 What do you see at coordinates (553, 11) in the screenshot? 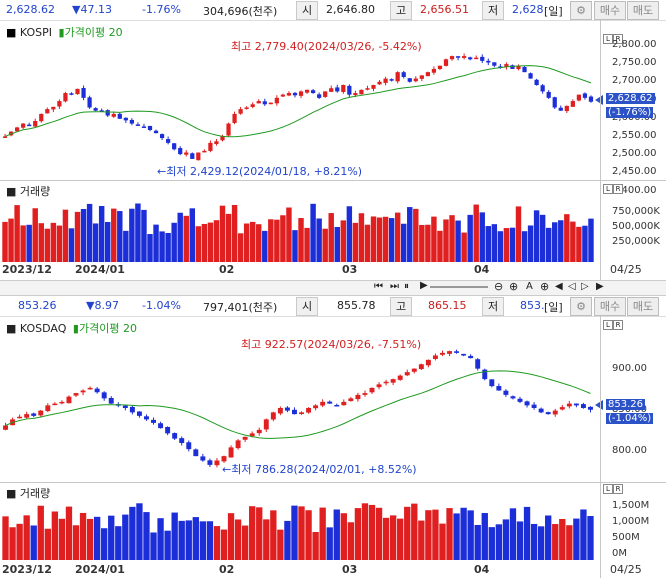
I see `period-selector: [일]` at bounding box center [553, 11].